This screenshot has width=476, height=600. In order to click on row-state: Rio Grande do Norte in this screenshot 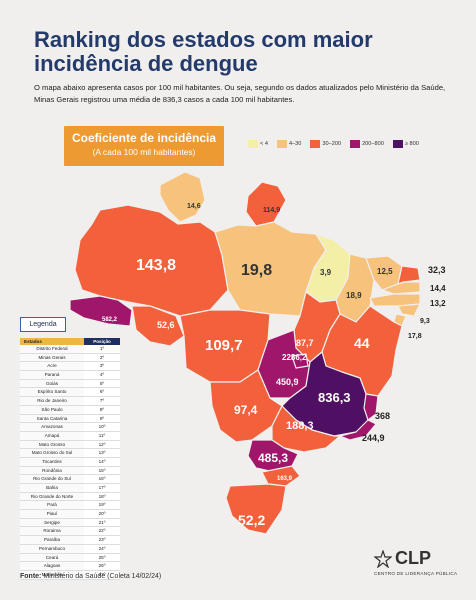, I will do `click(52, 496)`.